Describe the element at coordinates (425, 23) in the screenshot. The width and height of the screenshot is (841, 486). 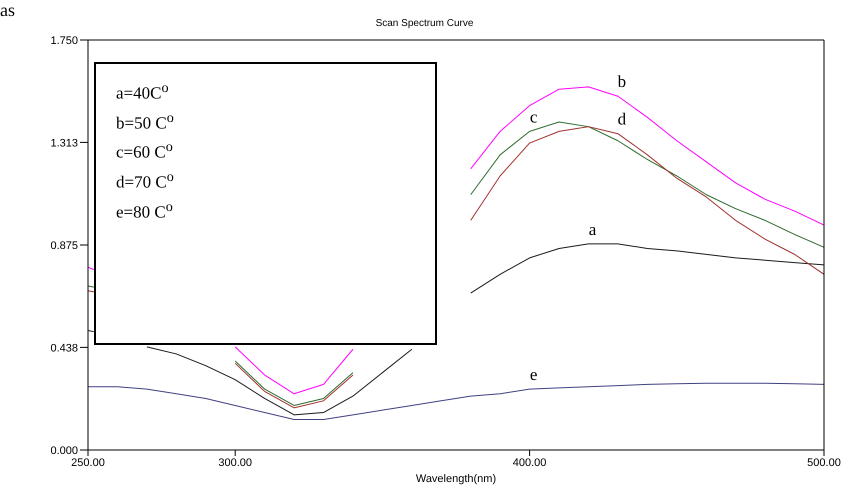
I see `chart-title: Scan Spectrum Curve` at that location.